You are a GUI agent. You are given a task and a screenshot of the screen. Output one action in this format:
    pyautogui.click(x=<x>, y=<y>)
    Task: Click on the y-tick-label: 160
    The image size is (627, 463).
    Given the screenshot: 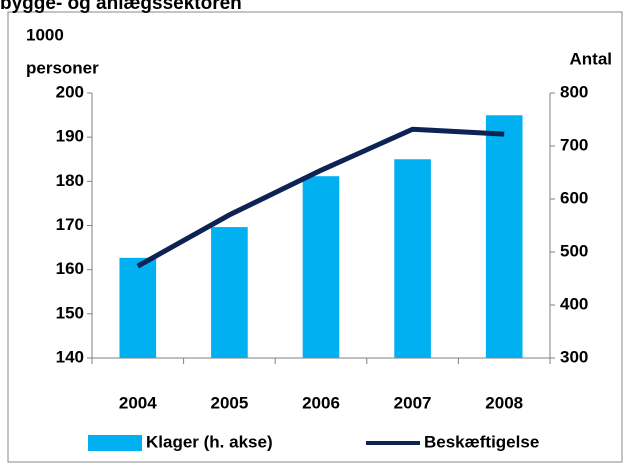 What is the action you would take?
    pyautogui.click(x=70, y=268)
    